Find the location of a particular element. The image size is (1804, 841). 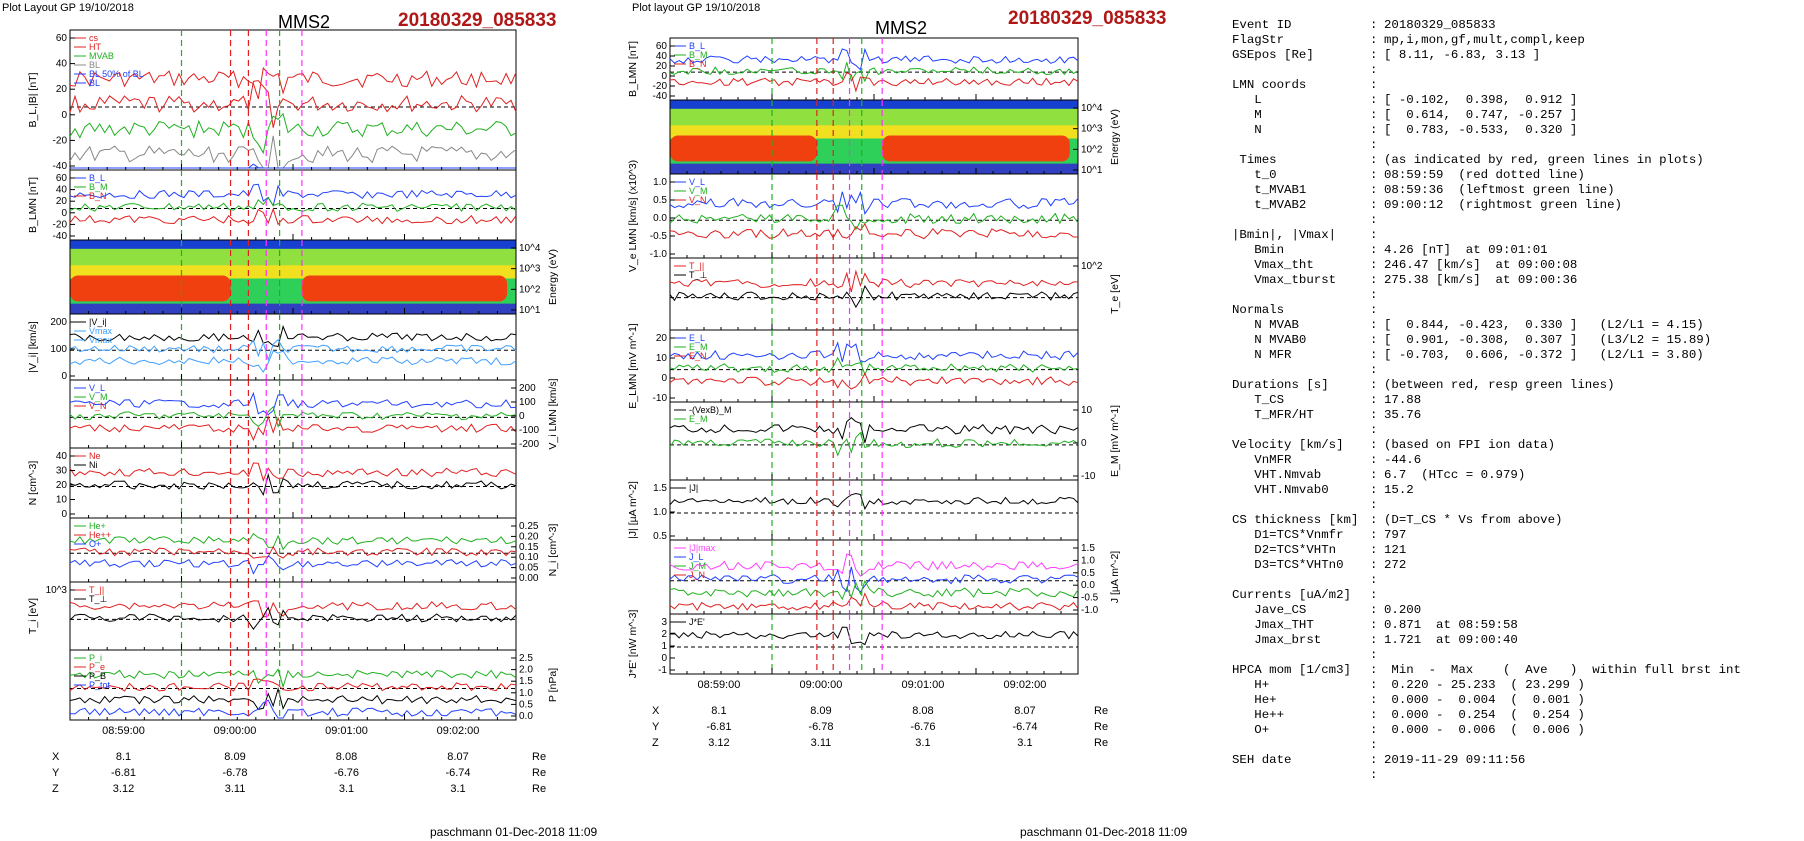

summary-label: O+ is located at coordinates (1251, 730).